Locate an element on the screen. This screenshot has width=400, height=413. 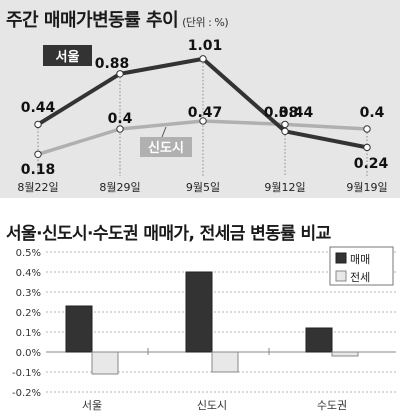
bar-legend-label-0: 매매 is located at coordinates (360, 259).